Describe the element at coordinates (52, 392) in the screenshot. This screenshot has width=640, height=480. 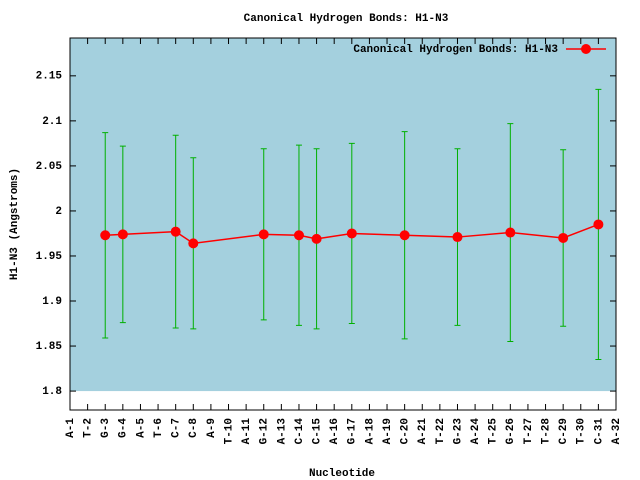
I see `y-tick-label: 1.8` at that location.